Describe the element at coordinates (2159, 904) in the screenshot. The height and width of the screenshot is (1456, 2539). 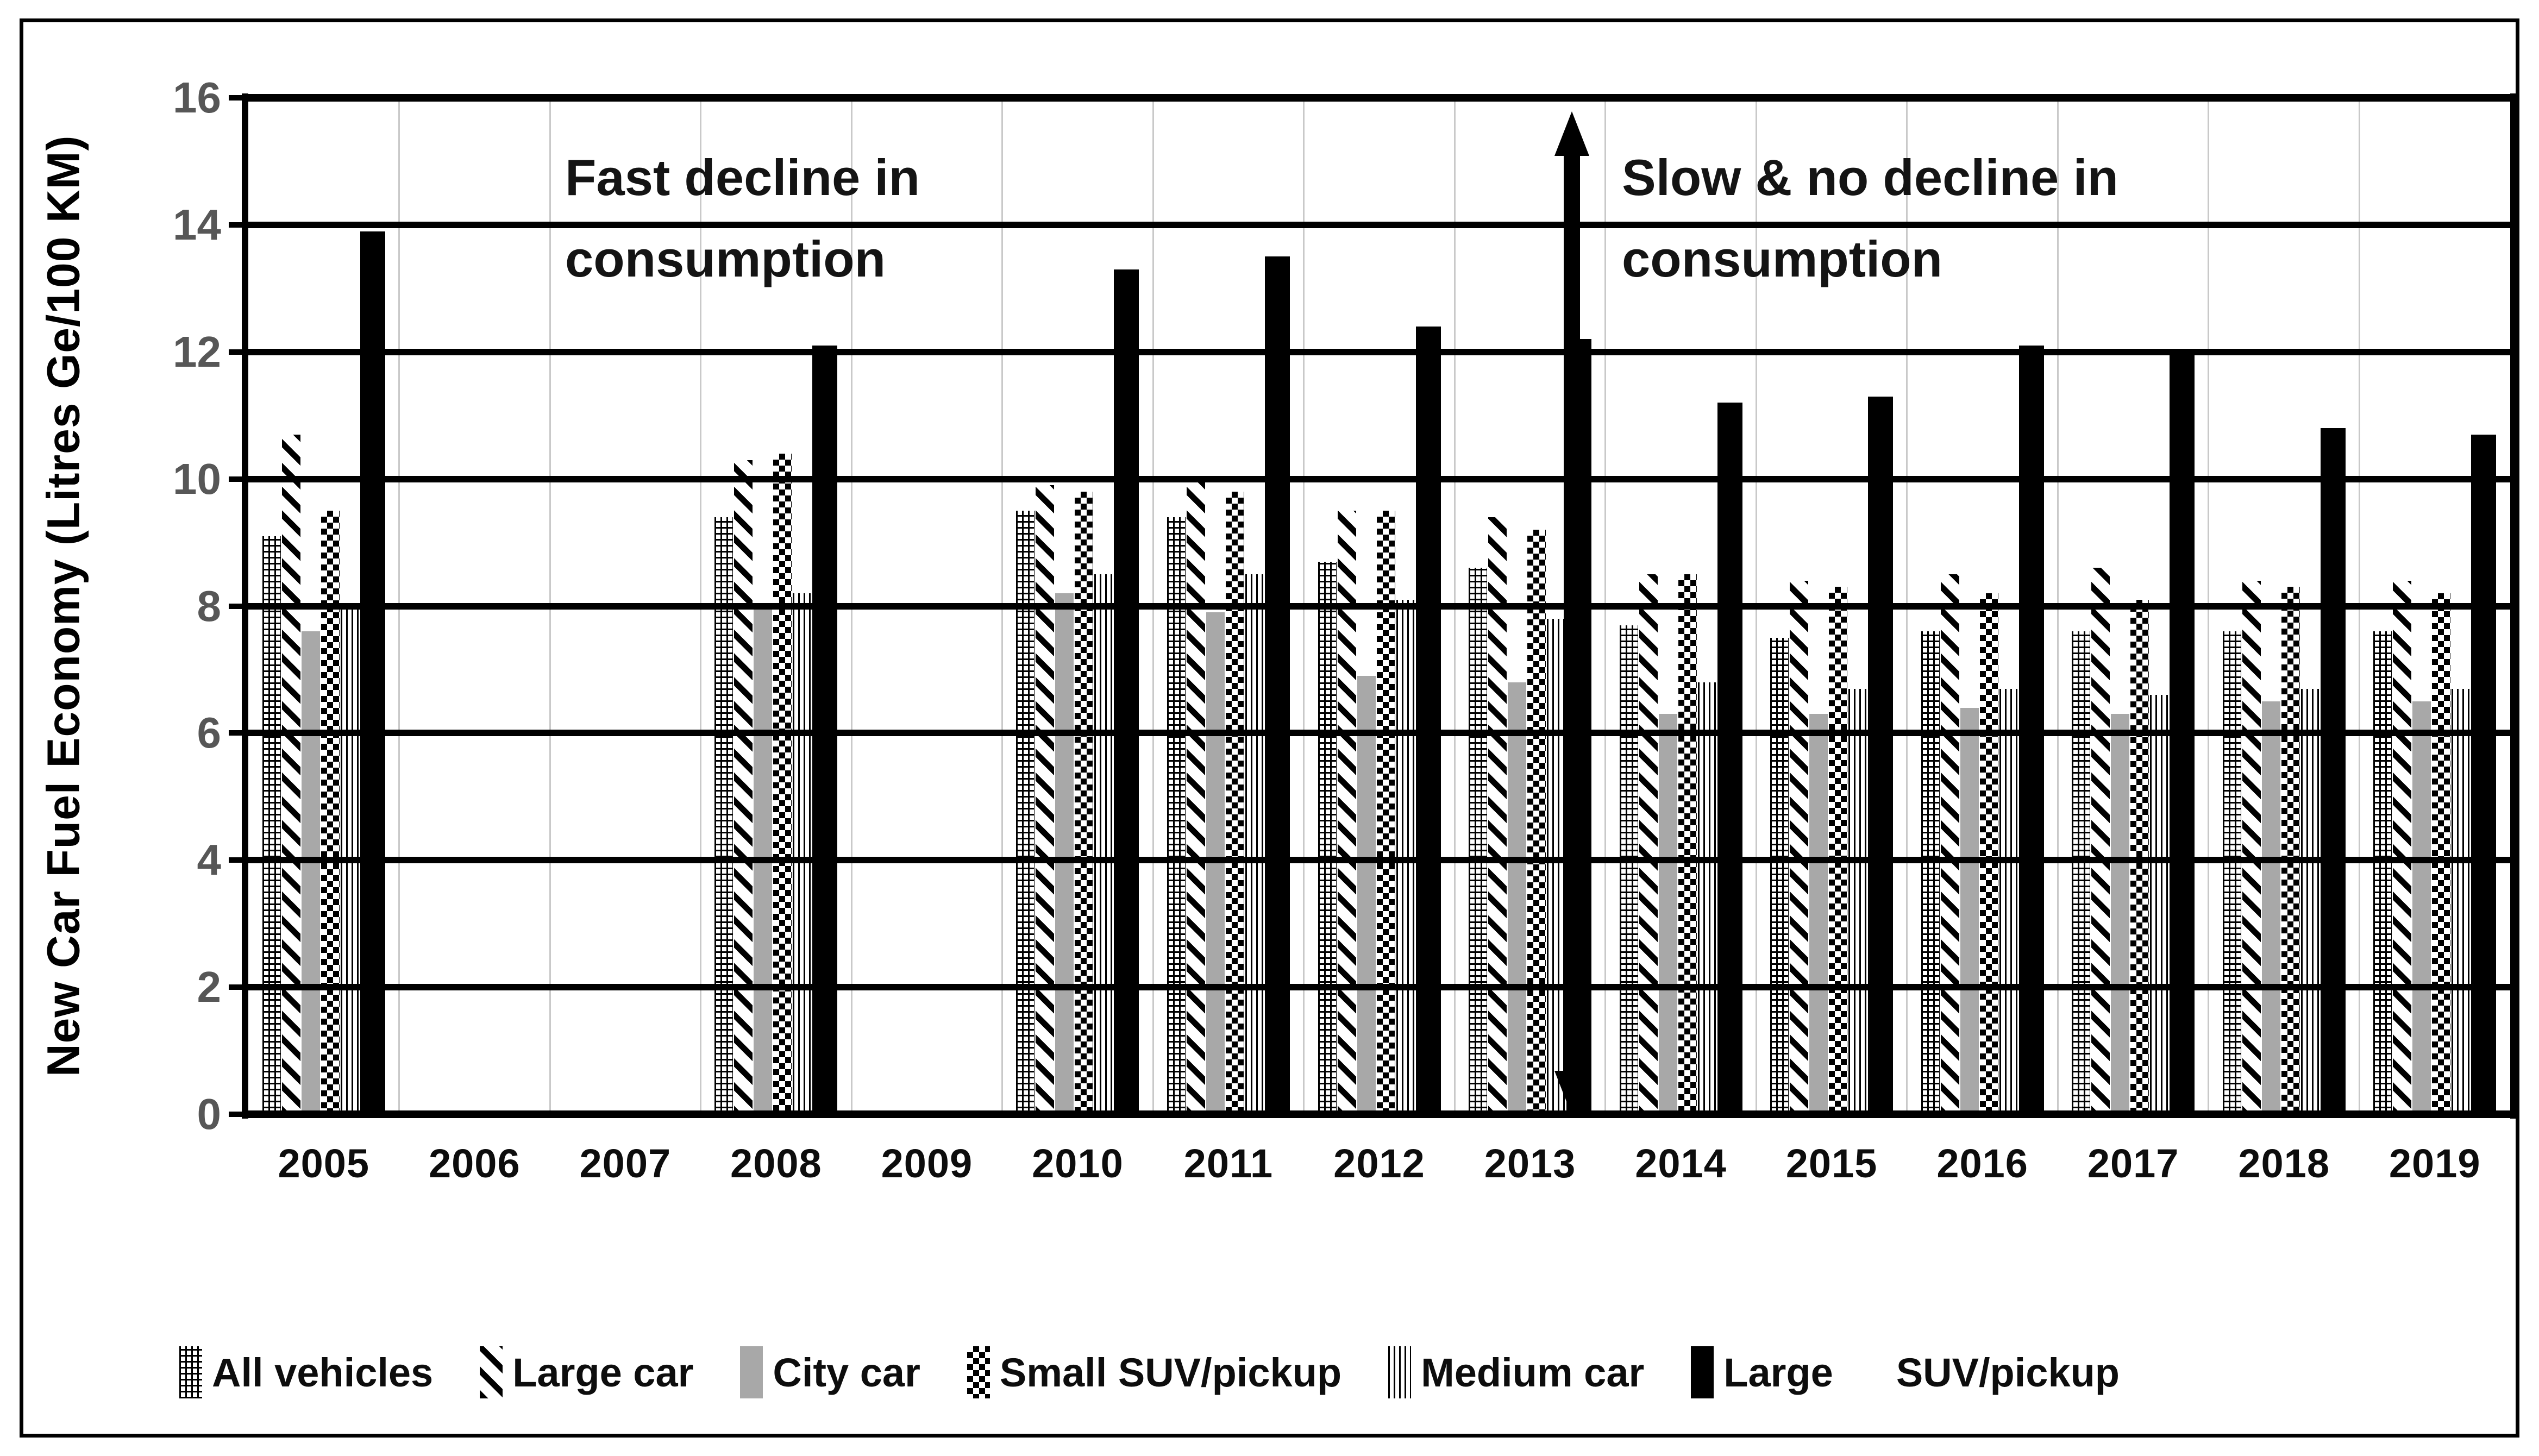
I see `bar-2017-medium-car` at that location.